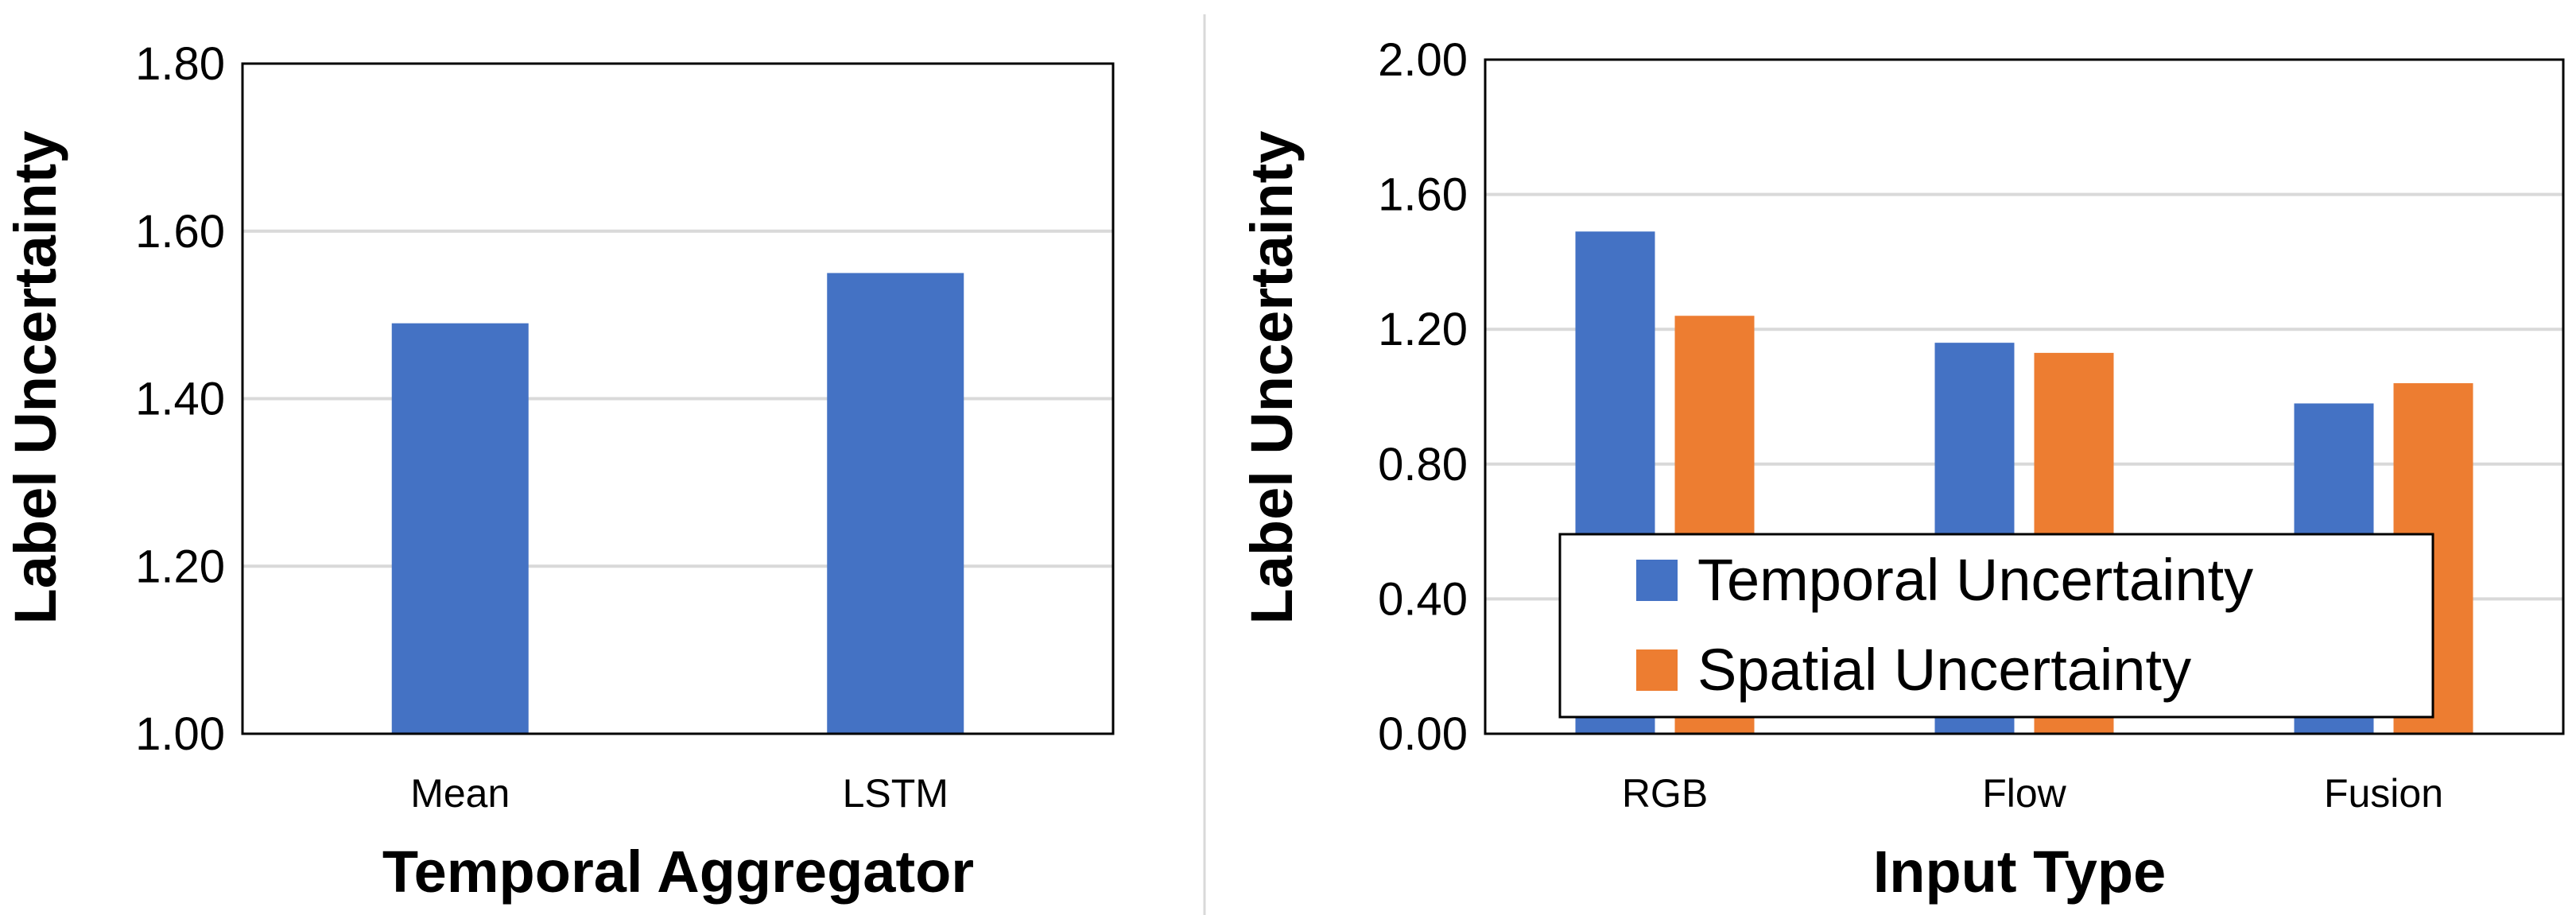 This screenshot has width=2576, height=915. Describe the element at coordinates (678, 504) in the screenshot. I see `chart0-bars` at that location.